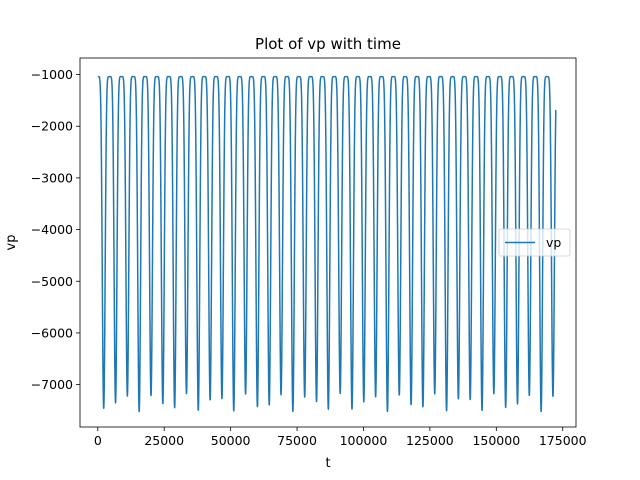 This screenshot has height=480, width=640. Describe the element at coordinates (164, 440) in the screenshot. I see `x-tick-label: 25000` at that location.